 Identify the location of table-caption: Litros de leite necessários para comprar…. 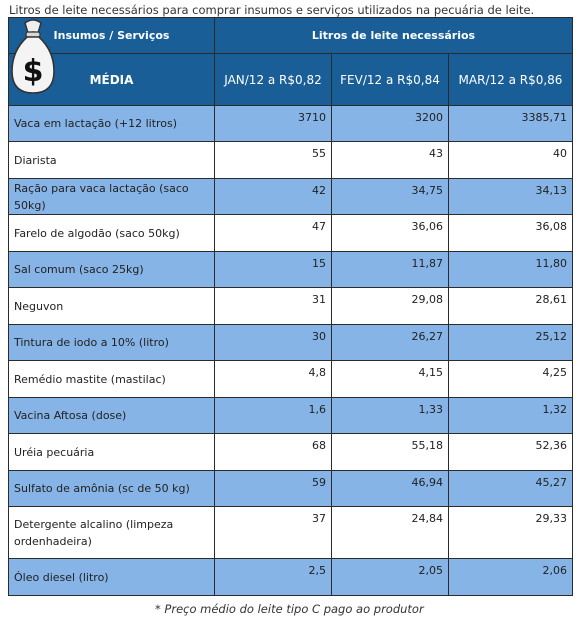
(272, 10).